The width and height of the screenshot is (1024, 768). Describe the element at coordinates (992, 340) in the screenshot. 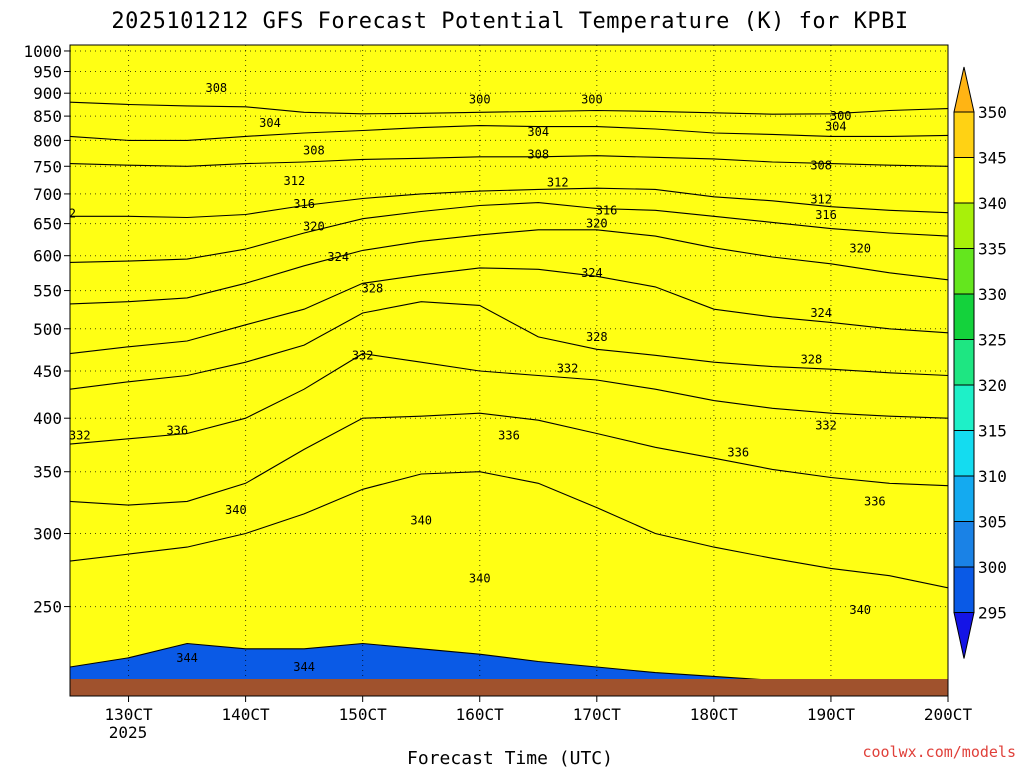

I see `colorbar-label-325: 325` at that location.